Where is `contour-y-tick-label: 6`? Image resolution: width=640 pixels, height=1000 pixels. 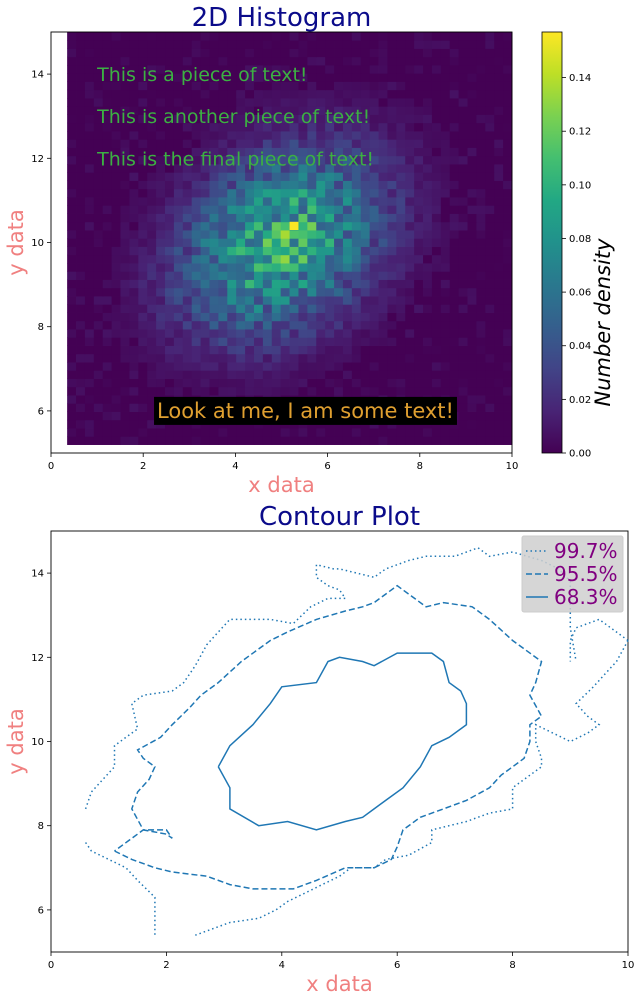 contour-y-tick-label: 6 is located at coordinates (41, 910).